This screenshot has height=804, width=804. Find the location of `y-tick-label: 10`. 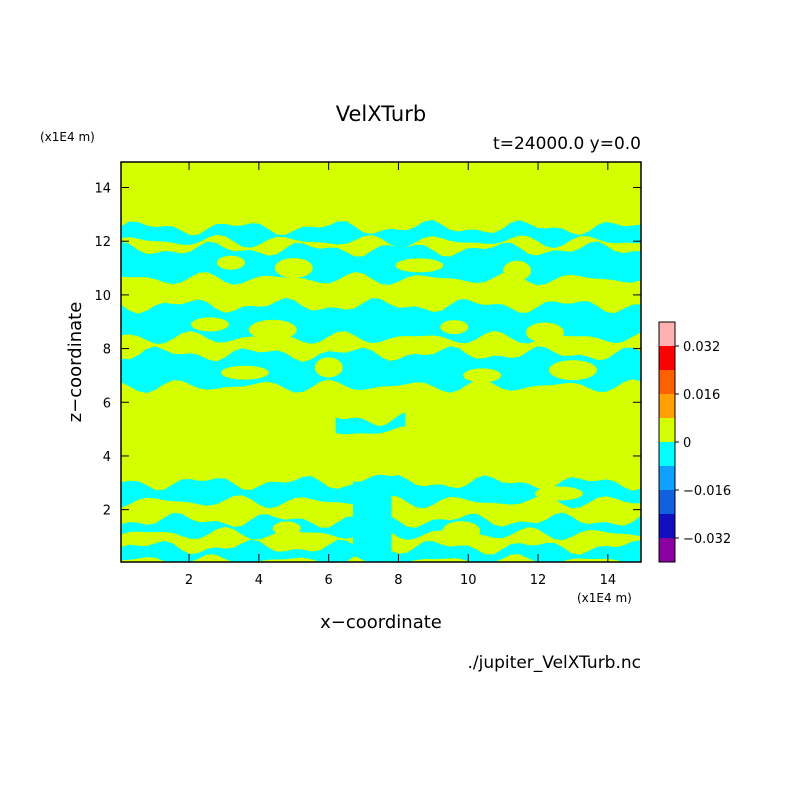

y-tick-label: 10 is located at coordinates (102, 296).